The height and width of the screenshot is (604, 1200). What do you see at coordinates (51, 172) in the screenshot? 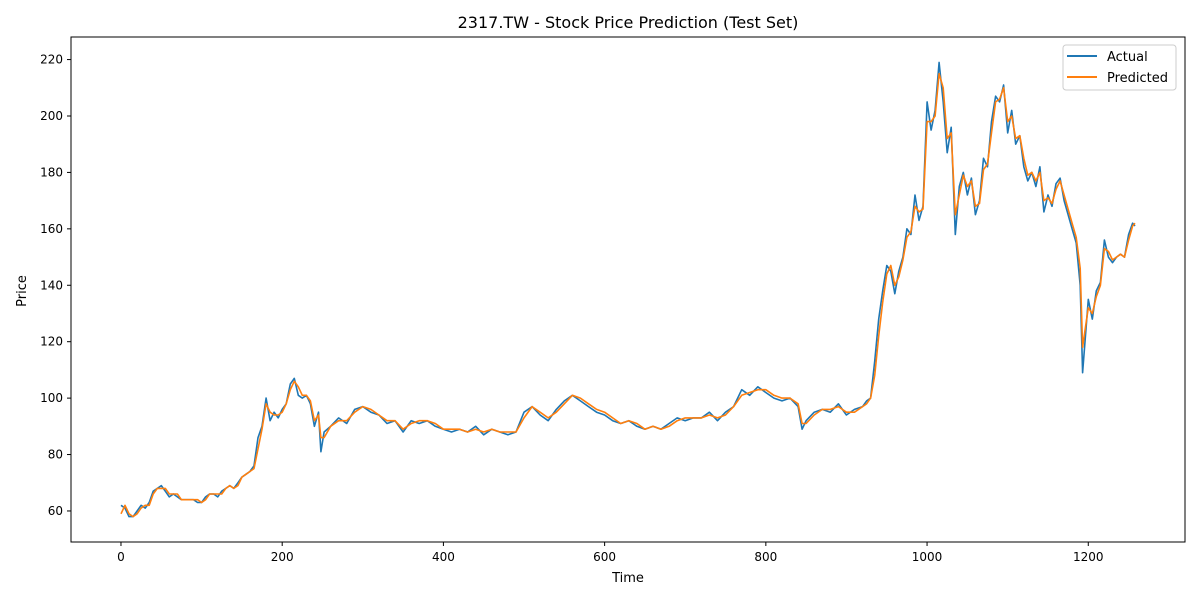
I see `y-tick-label: 180` at bounding box center [51, 172].